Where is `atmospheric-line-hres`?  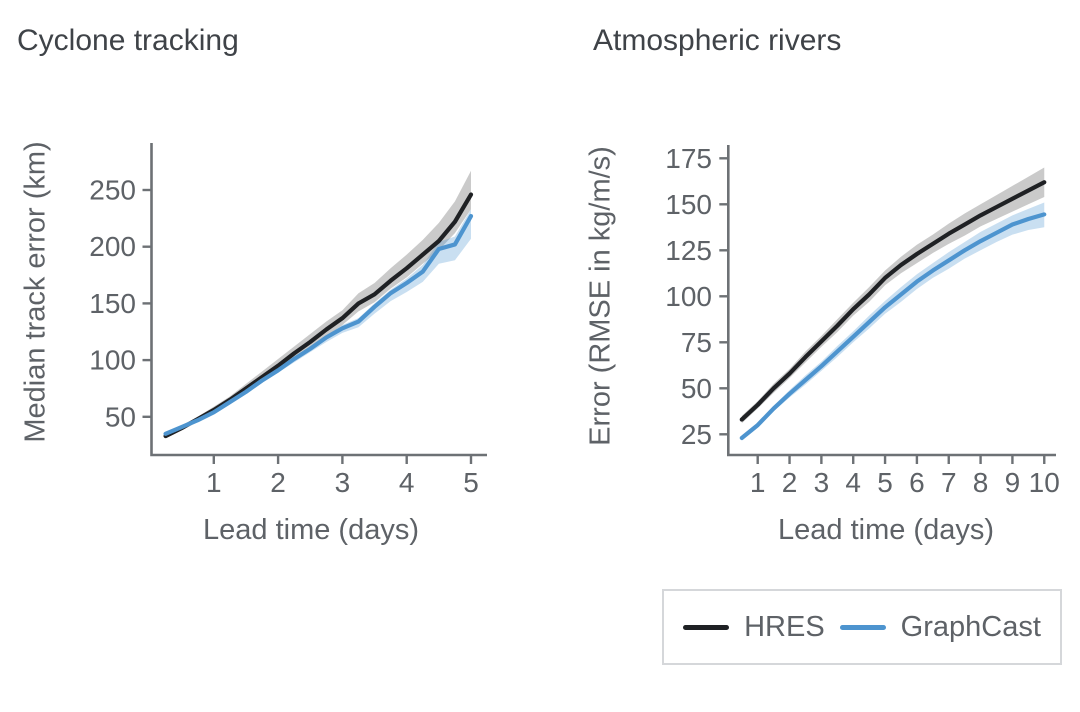
atmospheric-line-hres is located at coordinates (893, 301).